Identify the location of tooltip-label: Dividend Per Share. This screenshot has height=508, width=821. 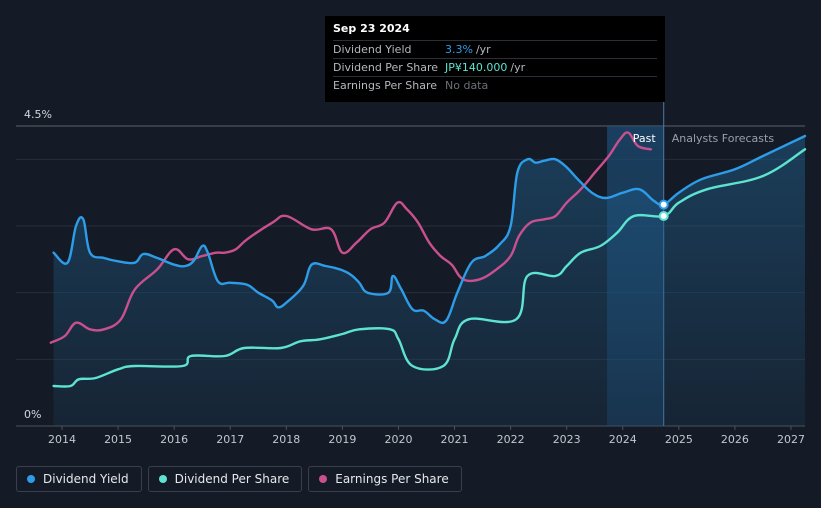
(386, 67).